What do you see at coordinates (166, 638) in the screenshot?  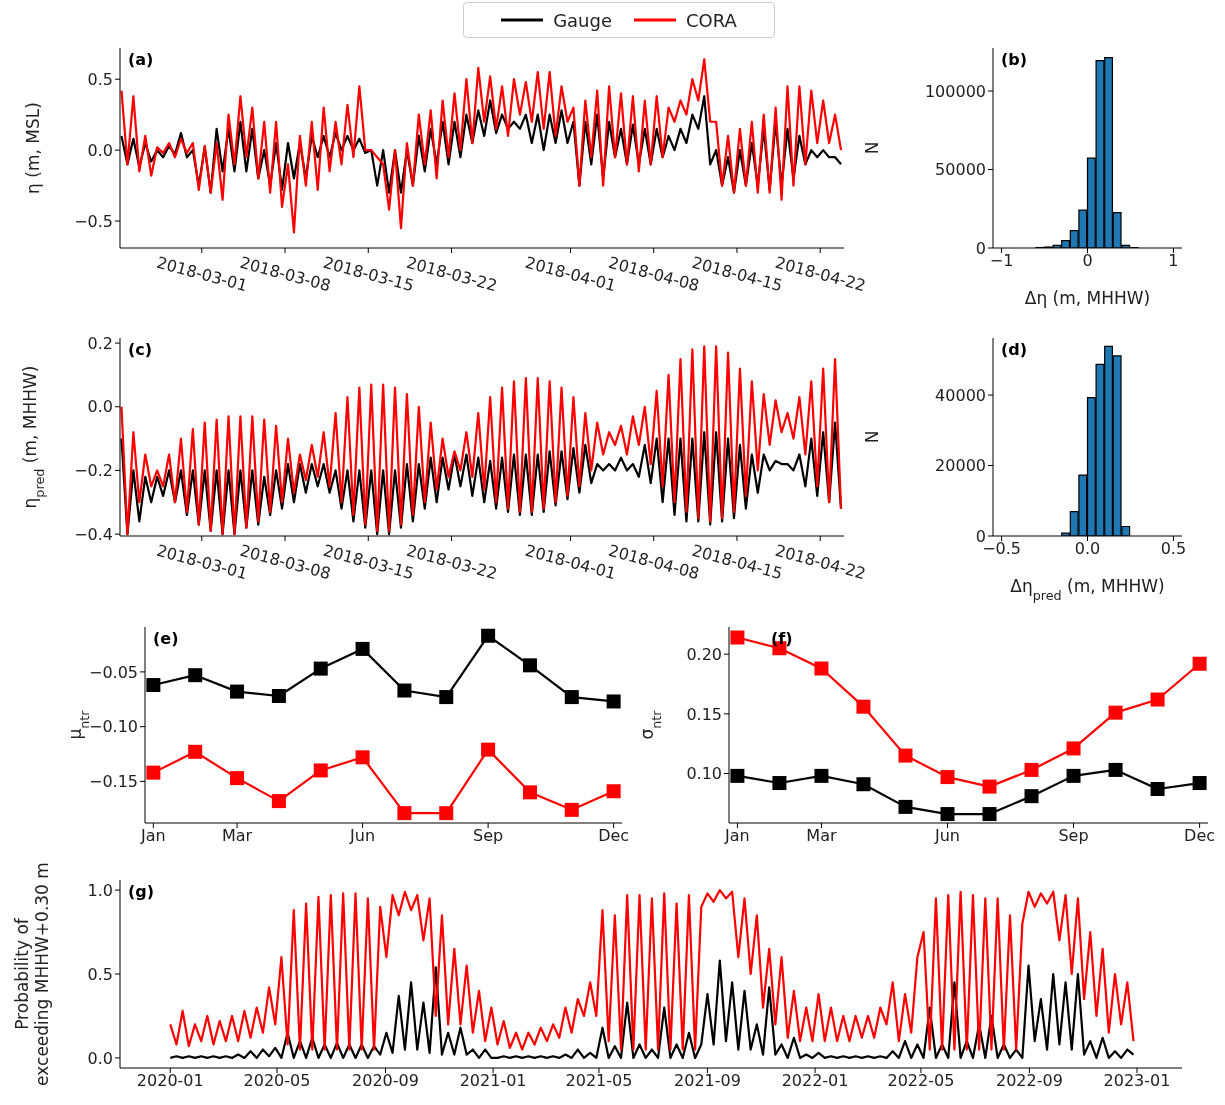 I see `annotation: (e)` at bounding box center [166, 638].